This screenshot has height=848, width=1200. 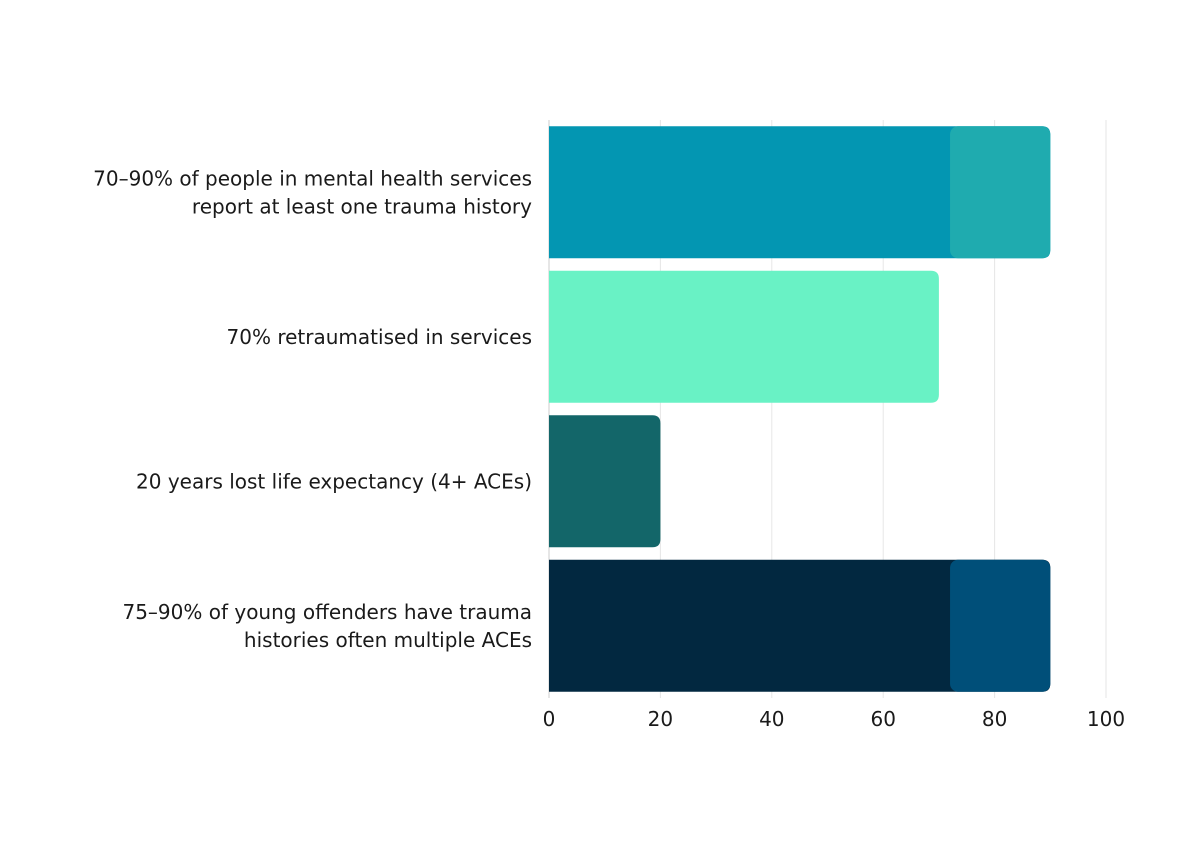 What do you see at coordinates (379, 337) in the screenshot?
I see `category-label: 70% retraumatised in services` at bounding box center [379, 337].